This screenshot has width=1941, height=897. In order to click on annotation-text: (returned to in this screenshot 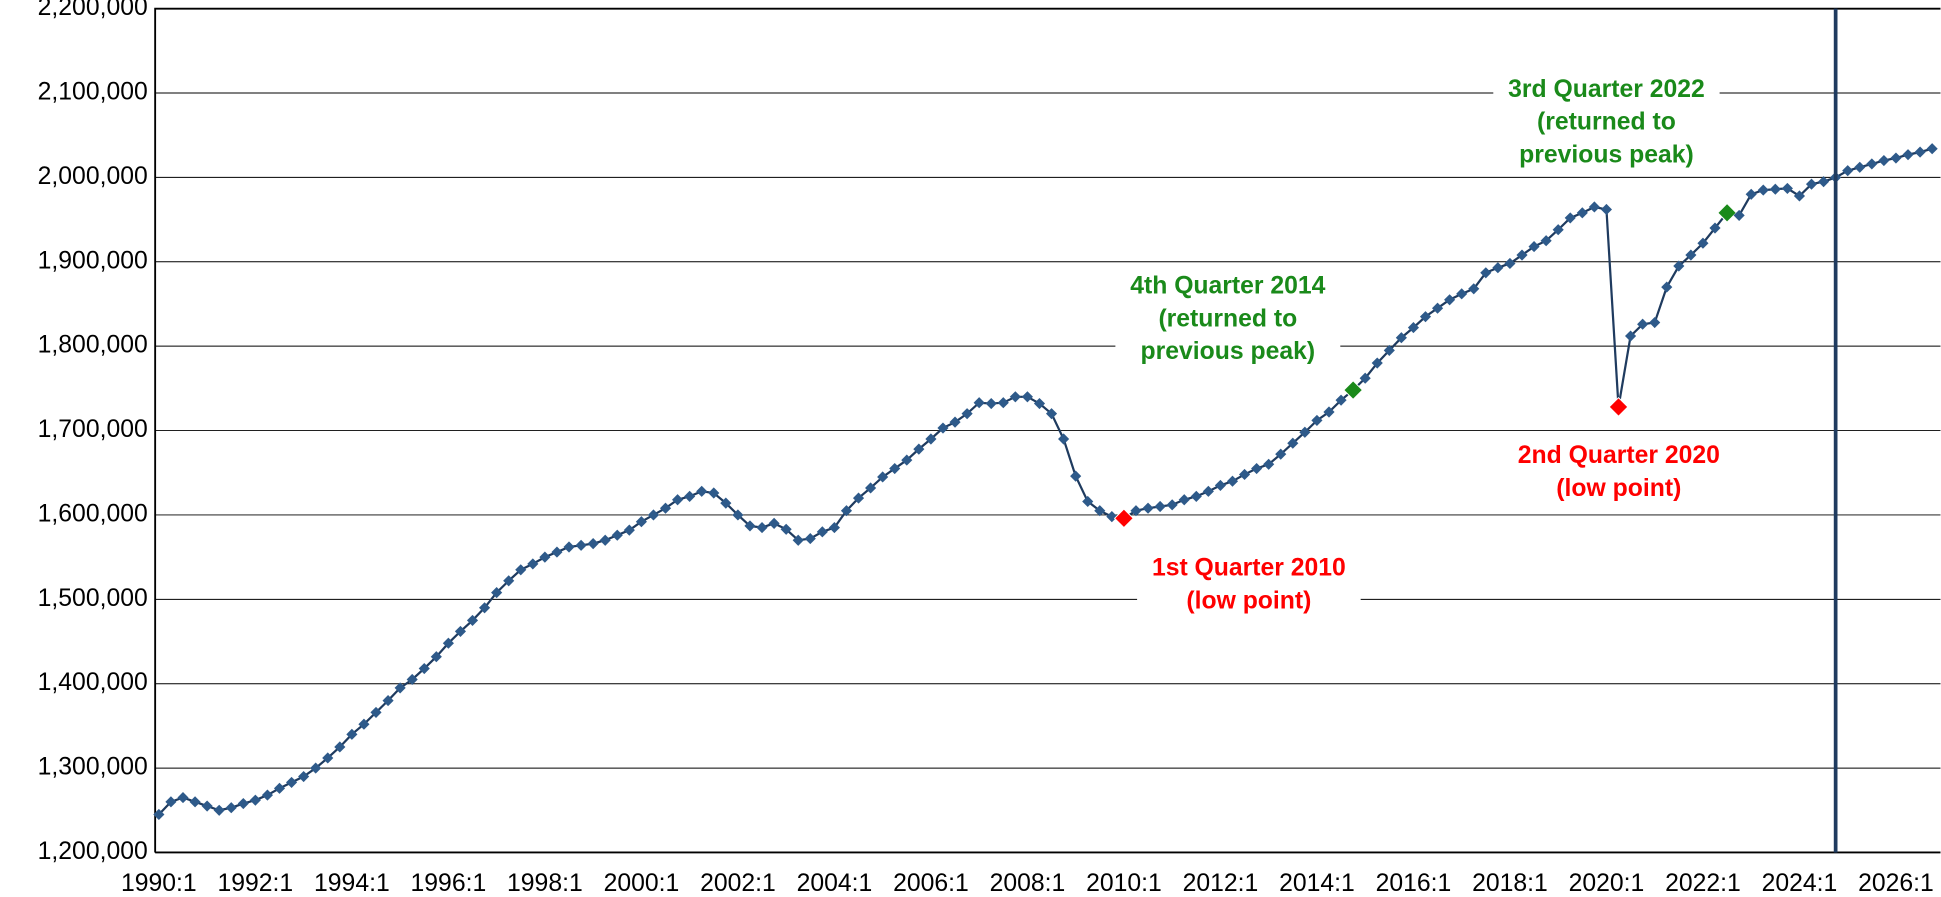, I will do `click(1606, 122)`.